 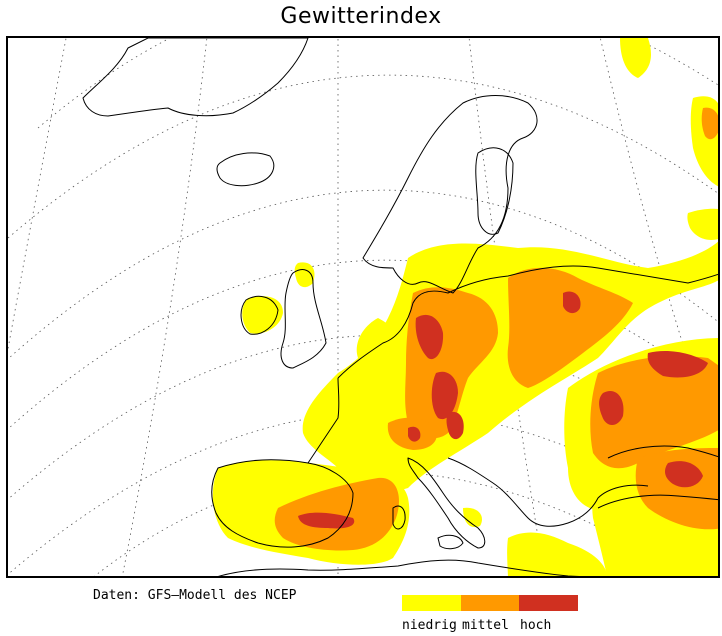 What do you see at coordinates (485, 625) in the screenshot?
I see `legend-label-mittel: mittel` at bounding box center [485, 625].